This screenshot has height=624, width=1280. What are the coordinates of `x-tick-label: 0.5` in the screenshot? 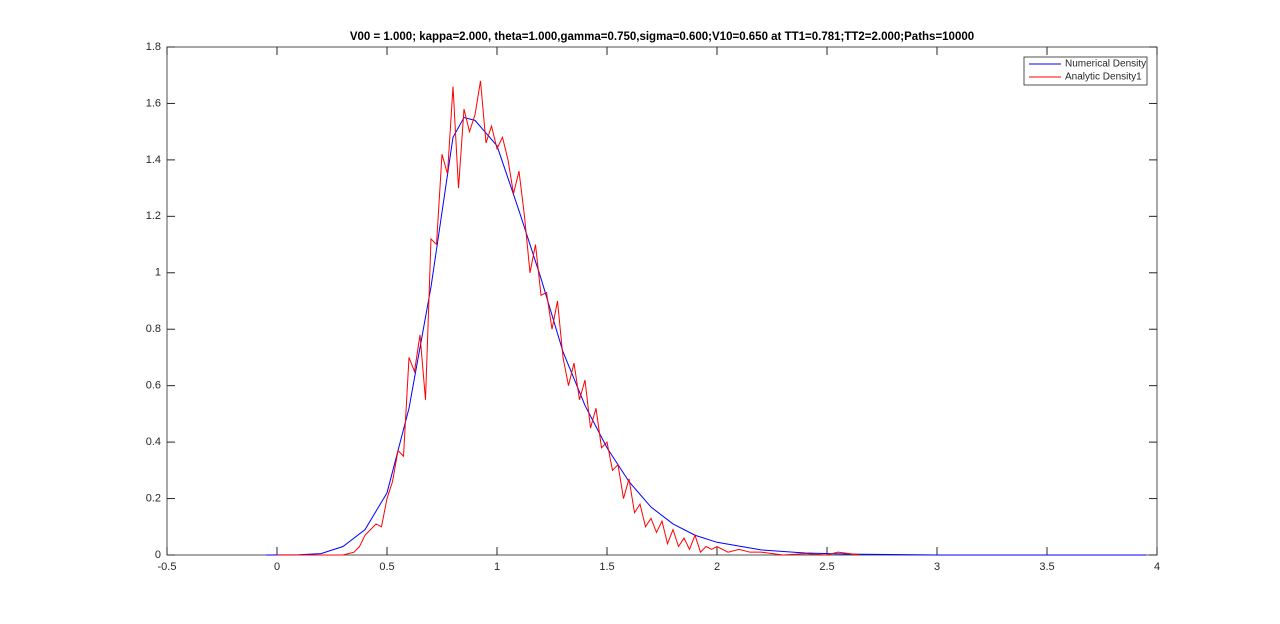 It's located at (386, 567).